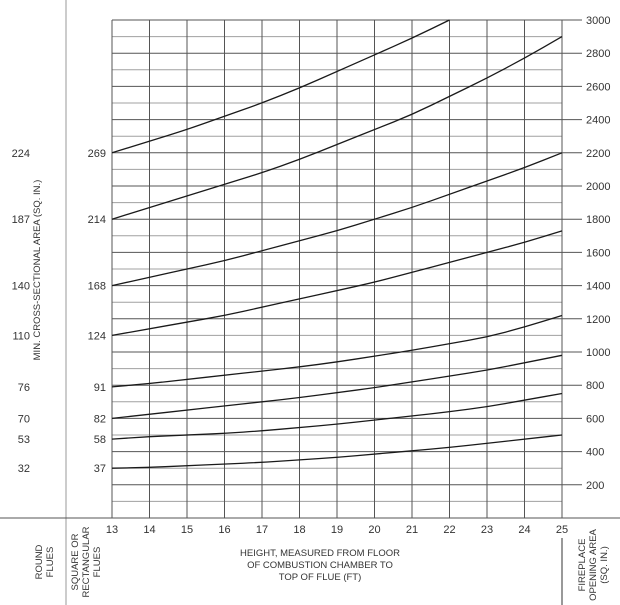 The width and height of the screenshot is (620, 605). I want to click on y-axis-label-right: FIREPLACE, so click(582, 565).